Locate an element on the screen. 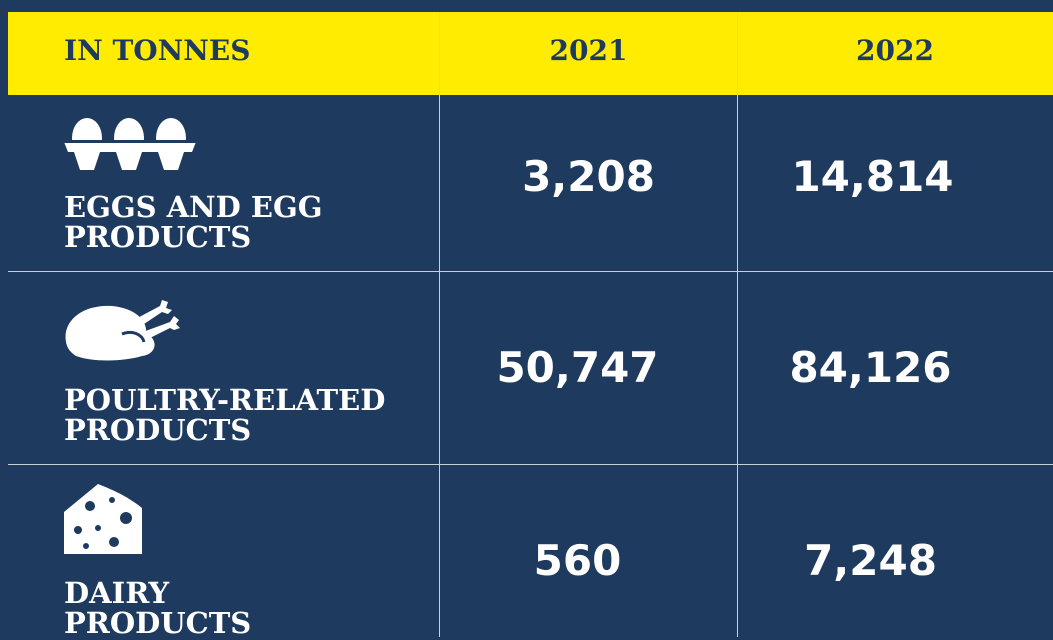 This screenshot has height=640, width=1053. label-line: DAIRY is located at coordinates (117, 593).